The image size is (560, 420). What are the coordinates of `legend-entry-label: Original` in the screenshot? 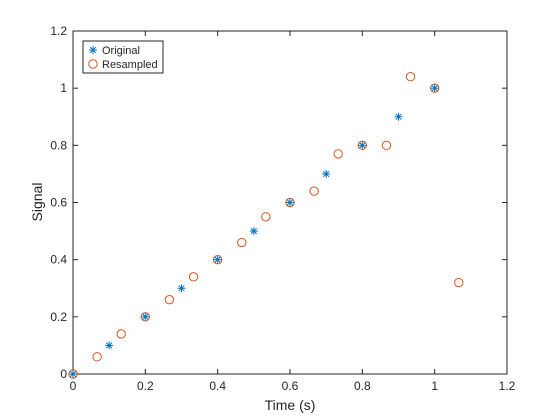 It's located at (121, 51).